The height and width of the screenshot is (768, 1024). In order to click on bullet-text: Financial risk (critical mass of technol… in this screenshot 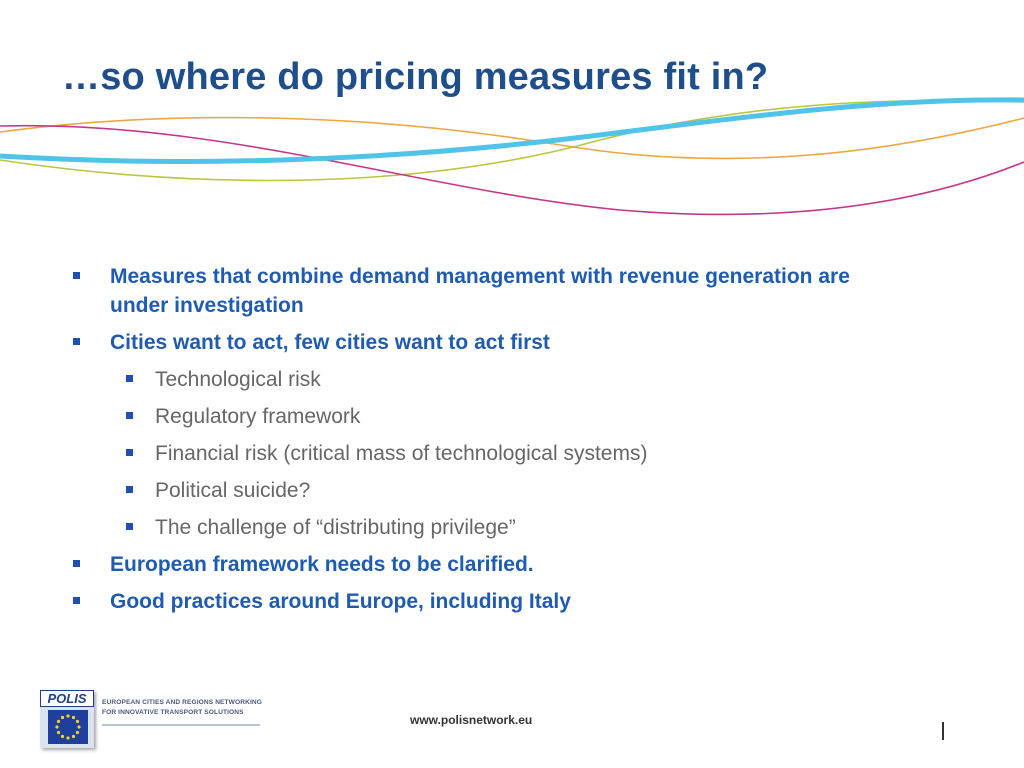, I will do `click(401, 453)`.